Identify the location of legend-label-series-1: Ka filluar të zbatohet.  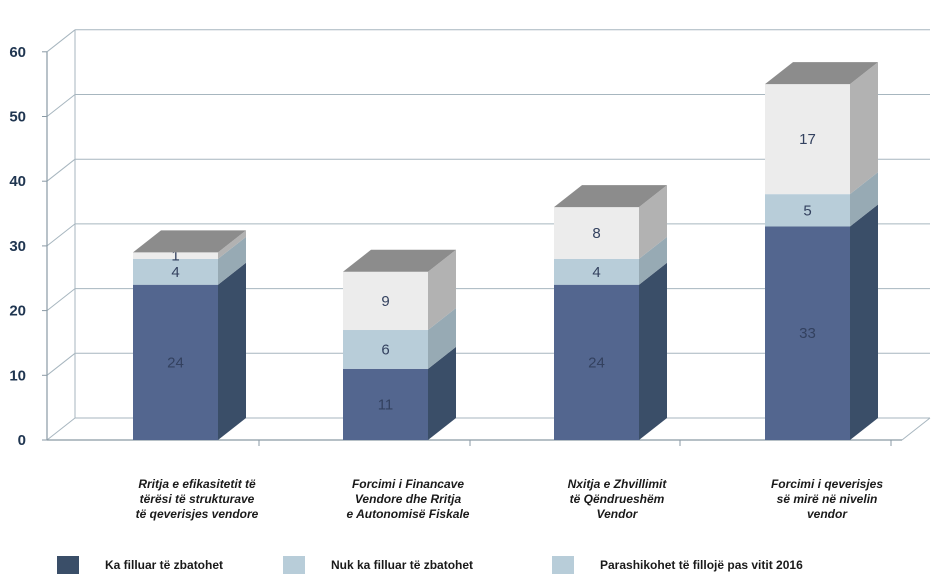
(164, 565).